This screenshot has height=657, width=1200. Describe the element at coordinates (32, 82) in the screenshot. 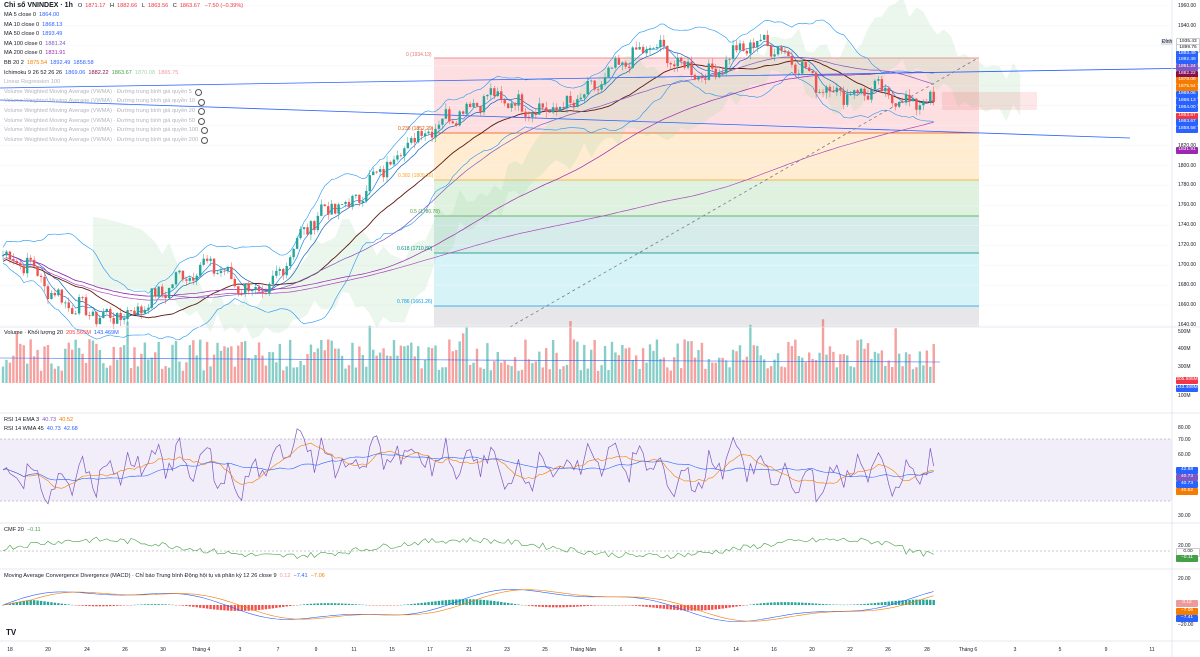

I see `legend-linreg: Linear Regression 100` at that location.